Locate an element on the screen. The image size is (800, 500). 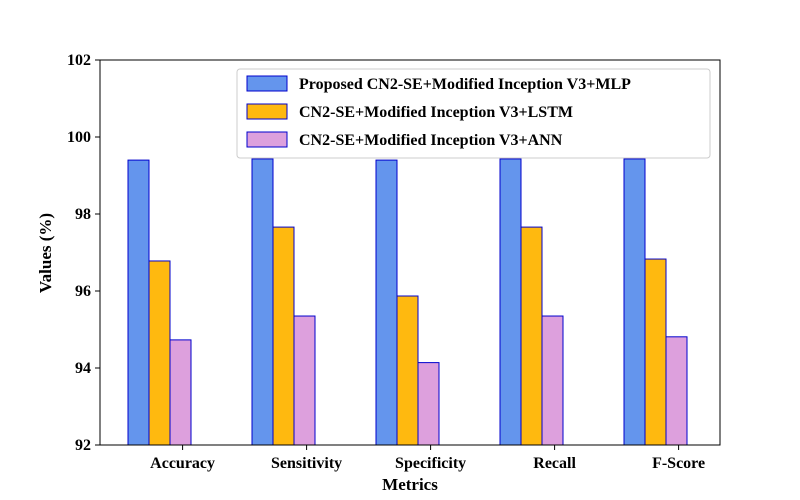
y-axis-label: Values (%) is located at coordinates (45, 253).